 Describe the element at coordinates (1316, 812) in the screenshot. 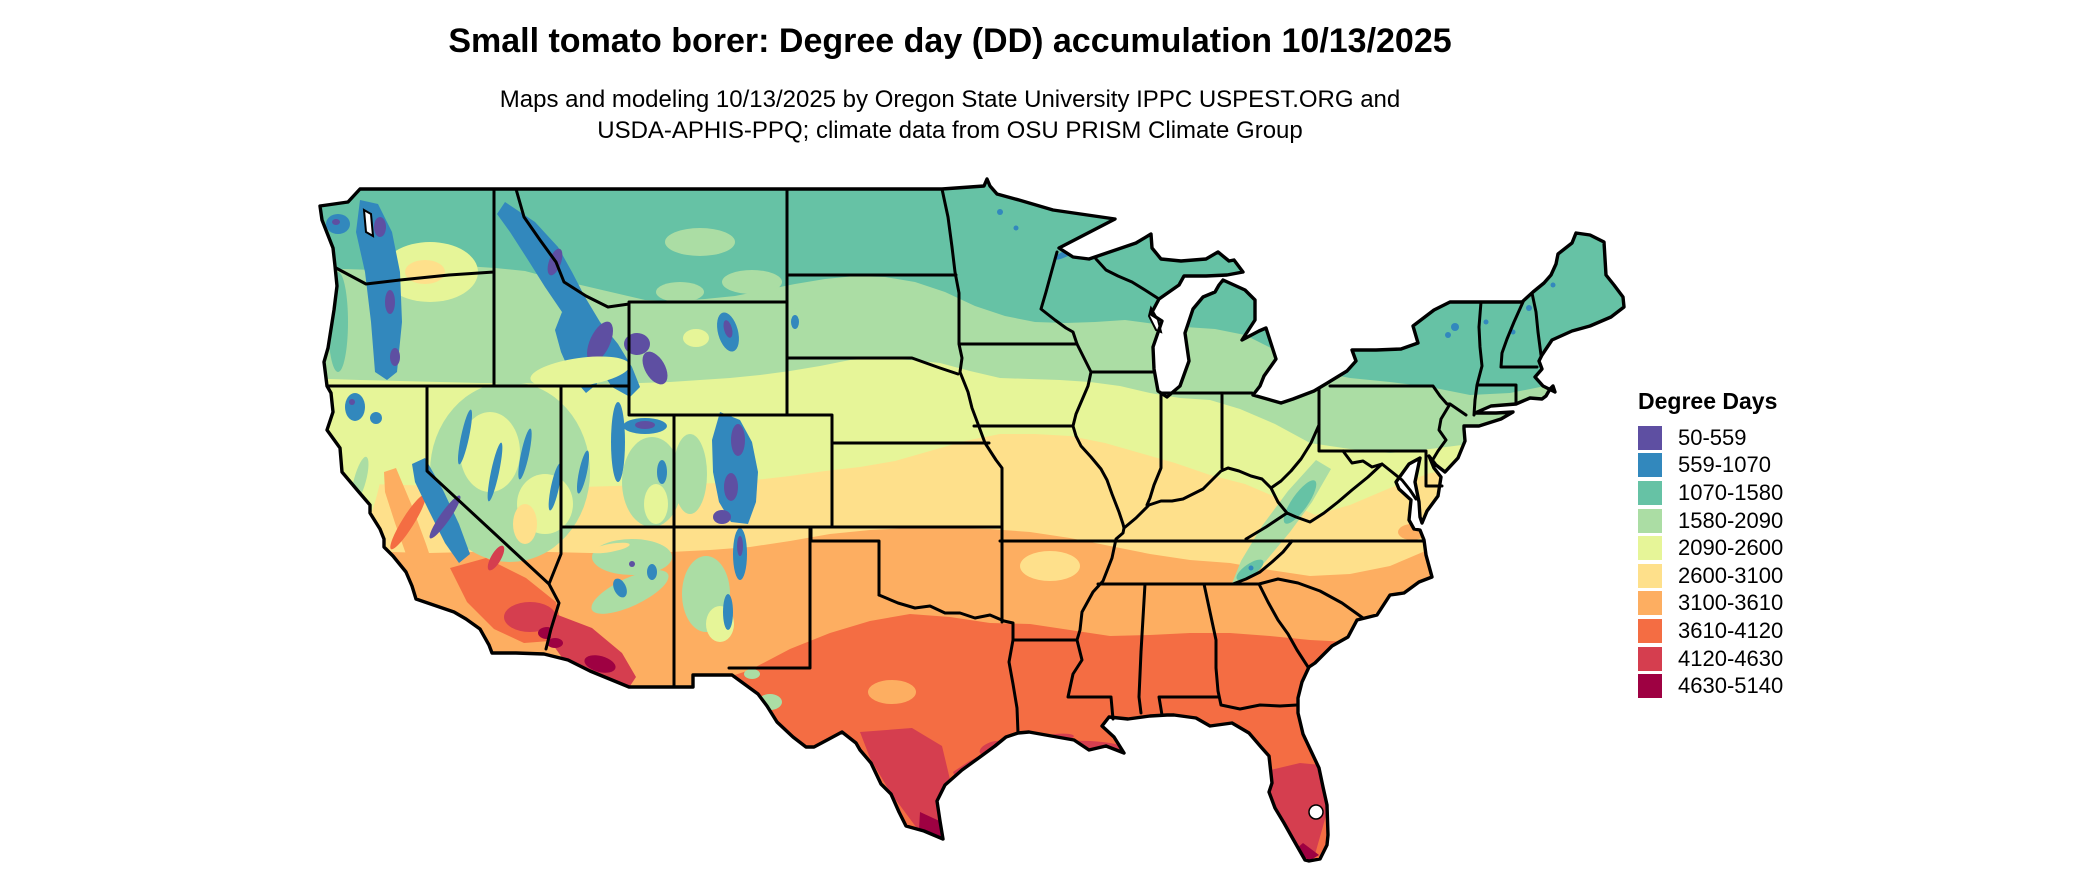

I see `lake-okeechobee` at that location.